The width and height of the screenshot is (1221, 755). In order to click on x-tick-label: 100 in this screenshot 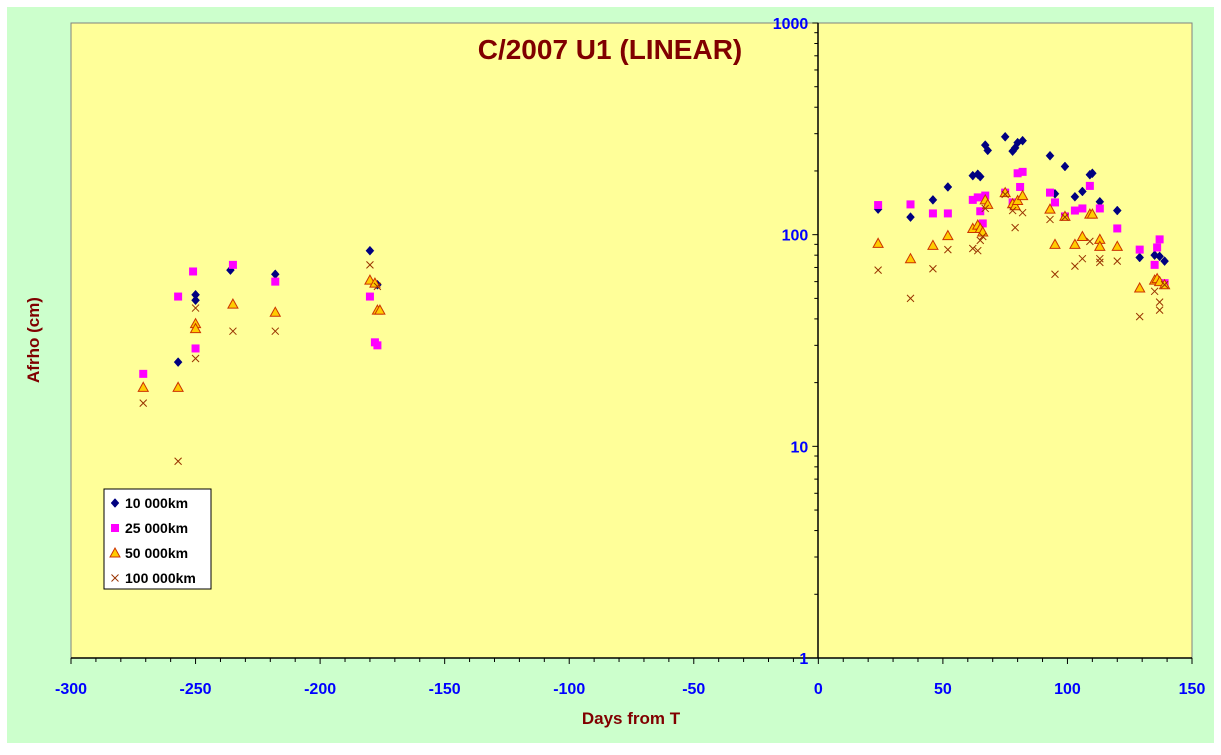, I will do `click(1067, 689)`.